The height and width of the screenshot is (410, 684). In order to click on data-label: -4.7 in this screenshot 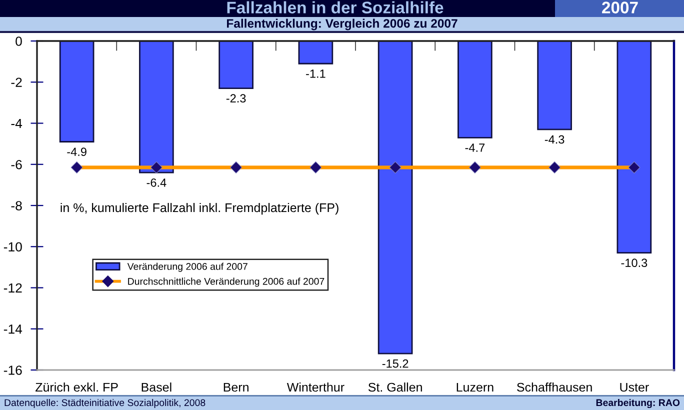, I will do `click(475, 148)`.